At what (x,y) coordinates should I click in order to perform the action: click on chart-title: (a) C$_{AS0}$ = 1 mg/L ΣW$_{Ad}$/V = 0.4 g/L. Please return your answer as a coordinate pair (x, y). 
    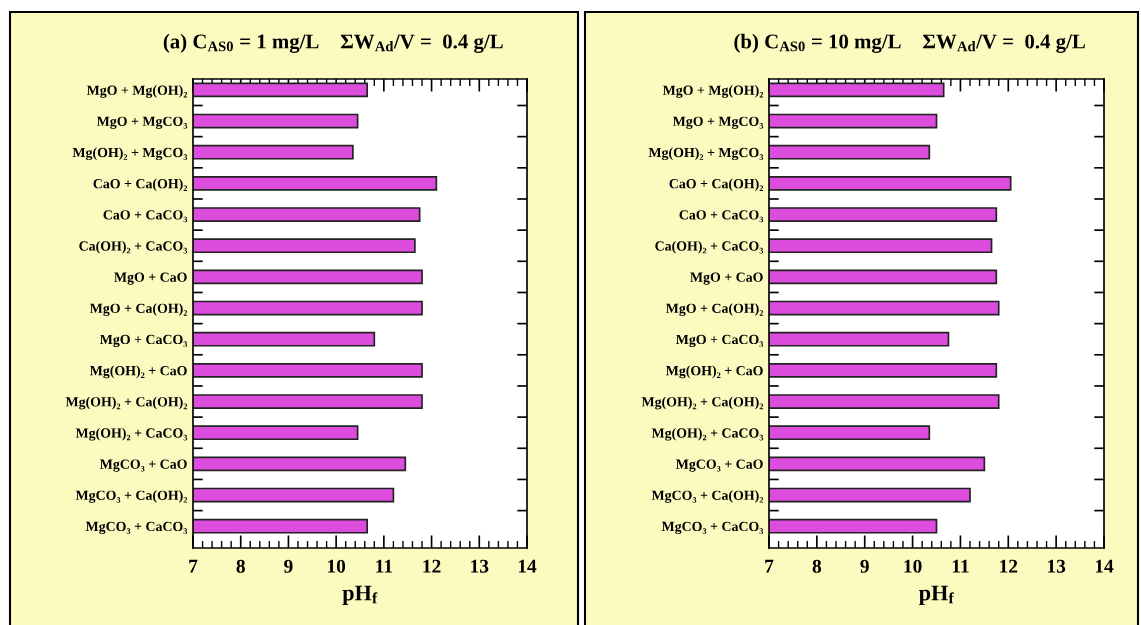
    Looking at the image, I should click on (333, 43).